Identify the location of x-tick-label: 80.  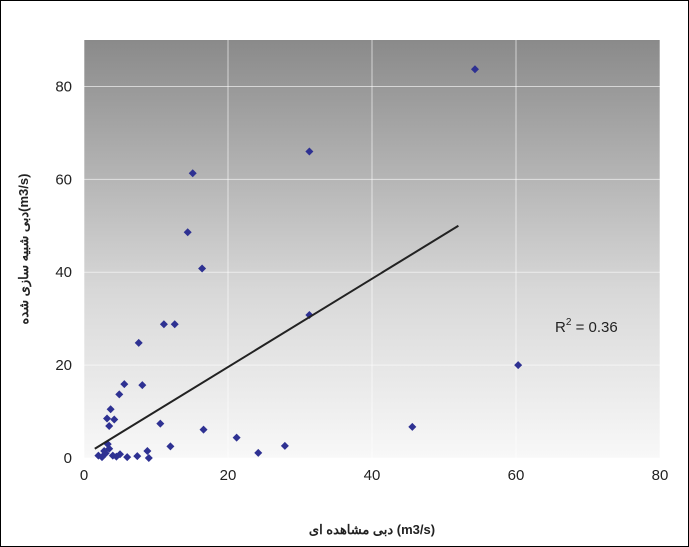
(660, 475).